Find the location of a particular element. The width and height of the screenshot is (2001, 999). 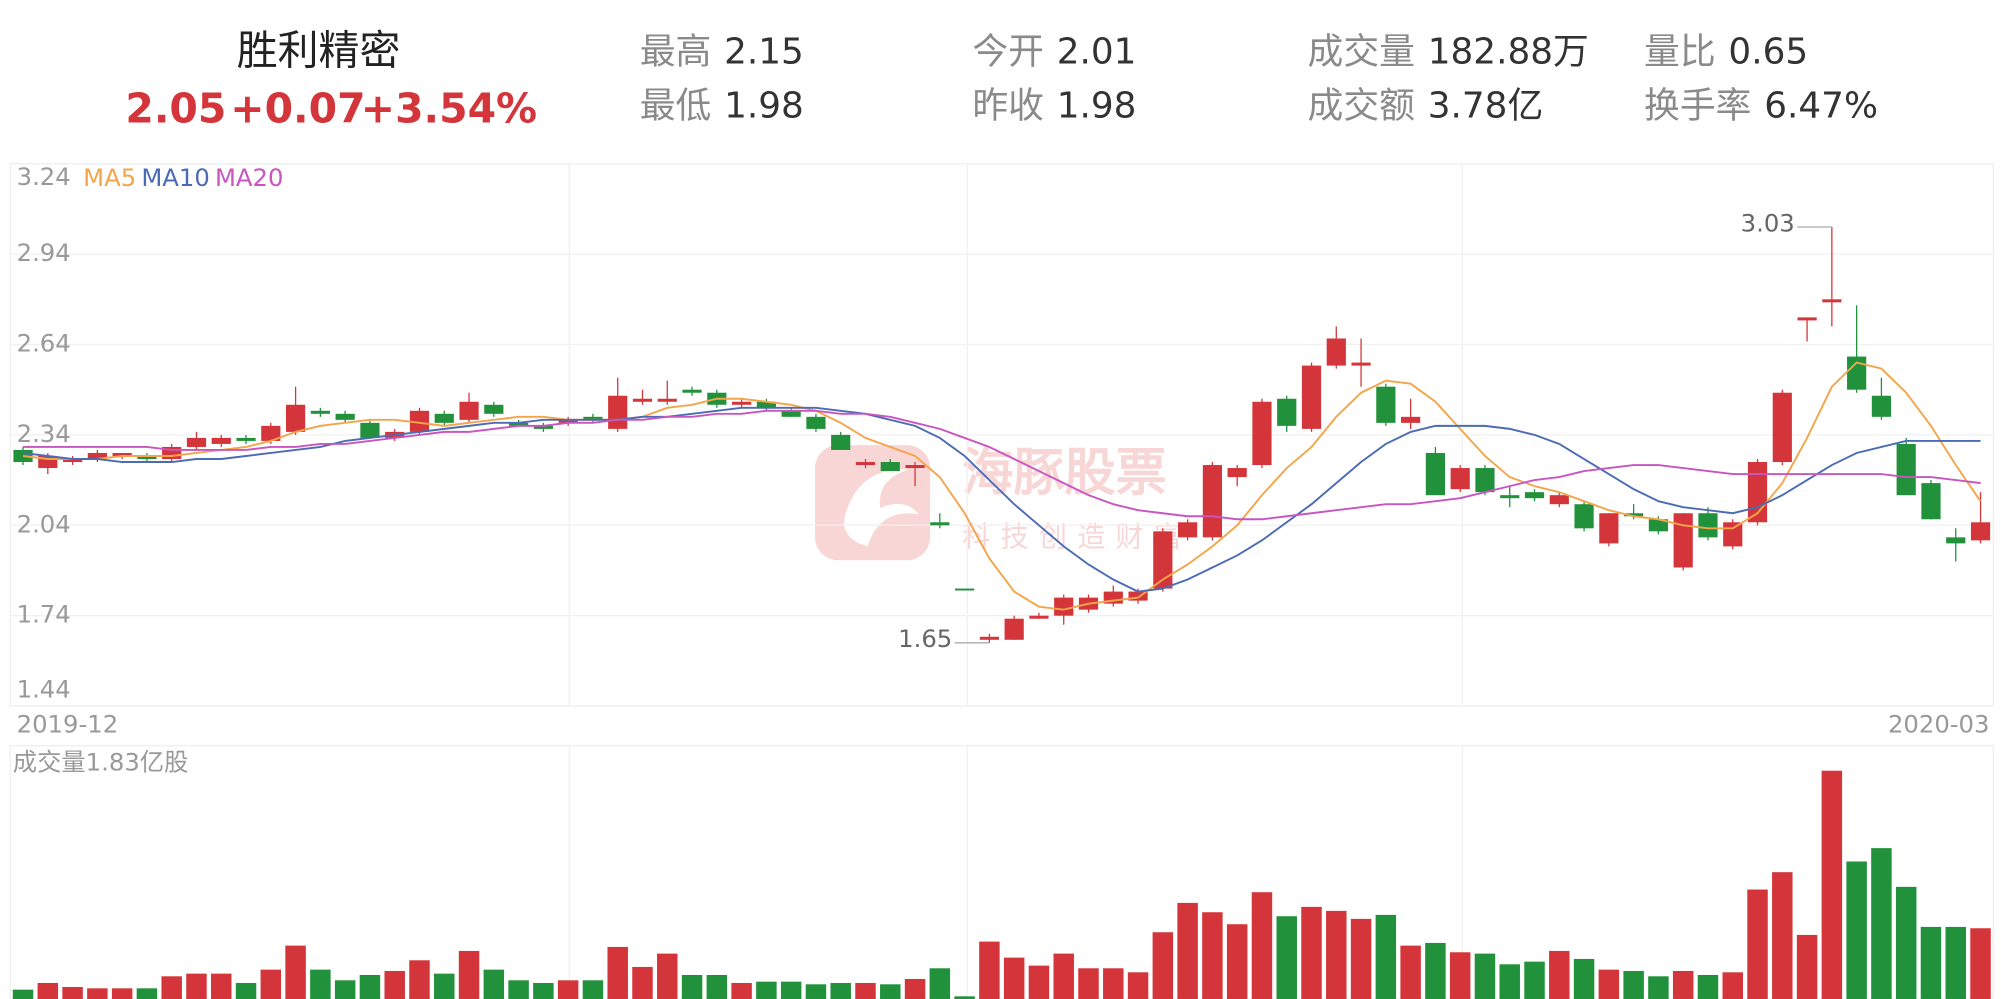

y-tick-label: 2.34 is located at coordinates (44, 433).